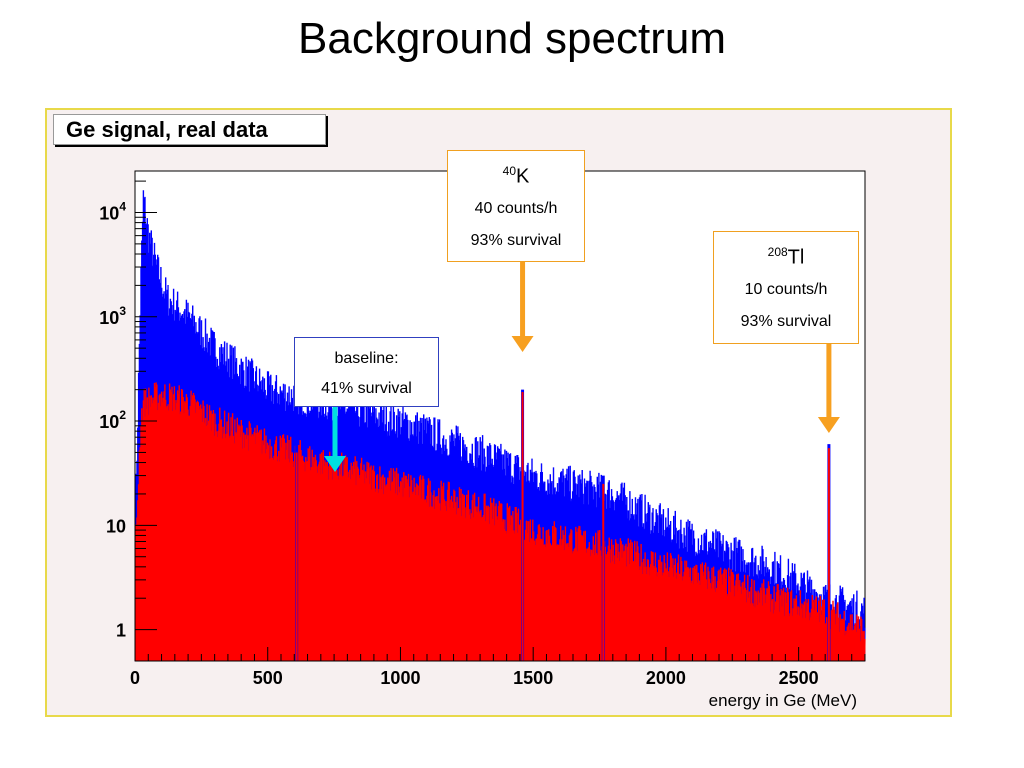 The width and height of the screenshot is (1024, 768). Describe the element at coordinates (121, 631) in the screenshot. I see `y-tick-label: 1` at that location.